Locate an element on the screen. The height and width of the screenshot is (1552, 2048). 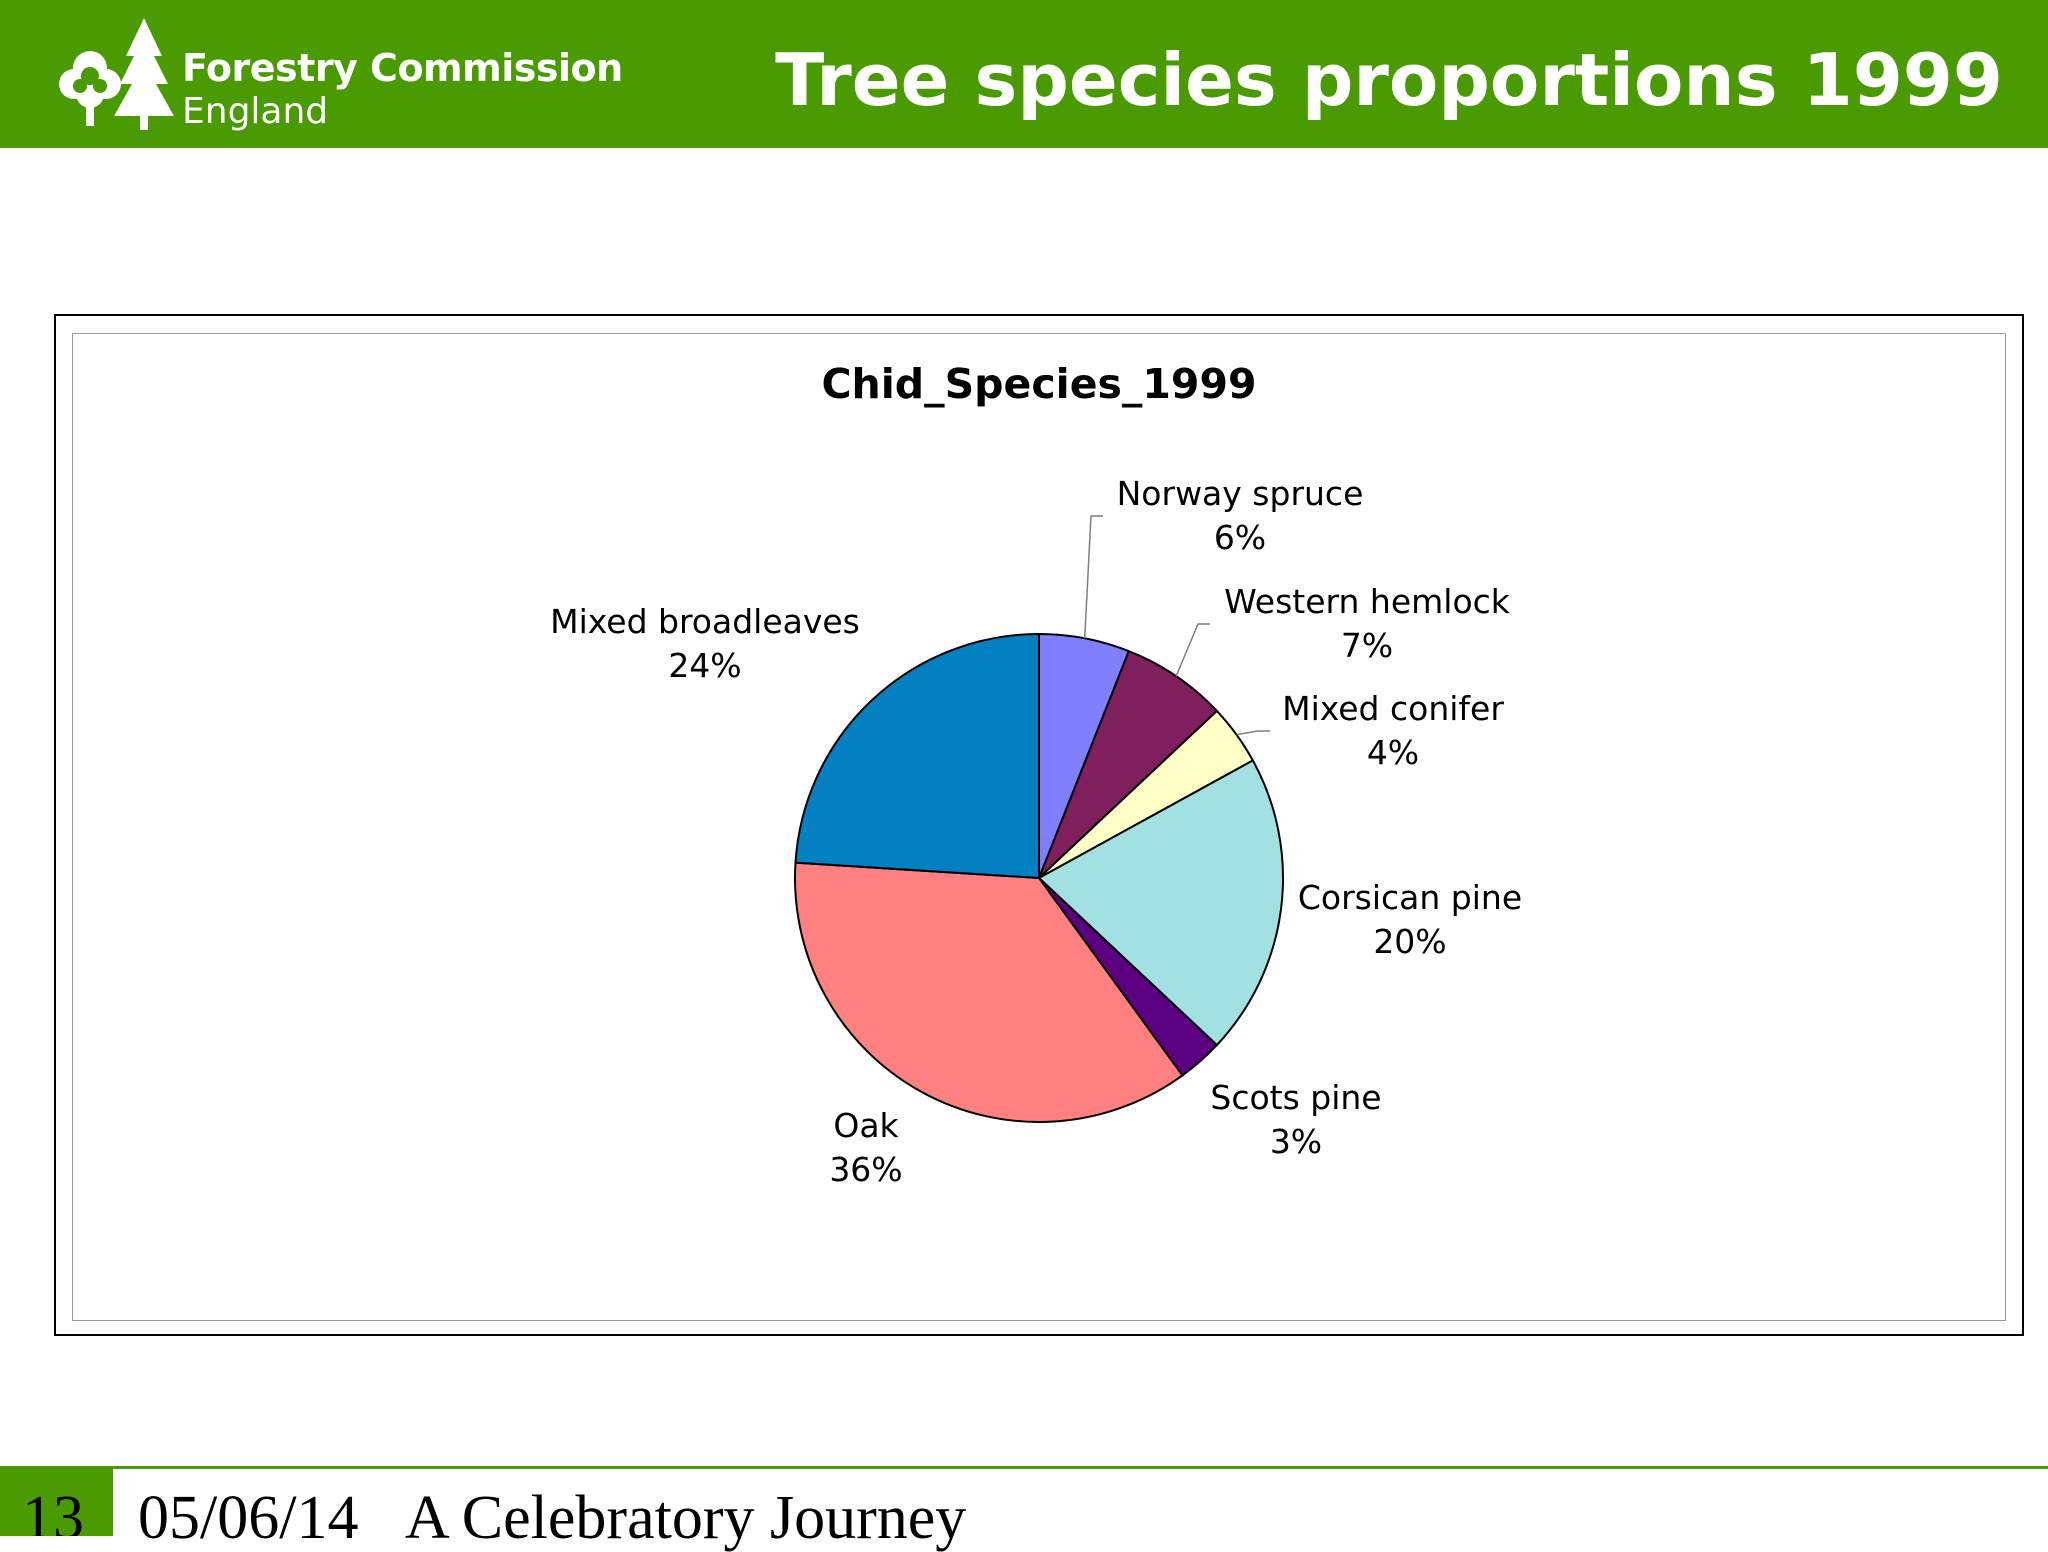
footer-date: 05/06/14 is located at coordinates (248, 1518).